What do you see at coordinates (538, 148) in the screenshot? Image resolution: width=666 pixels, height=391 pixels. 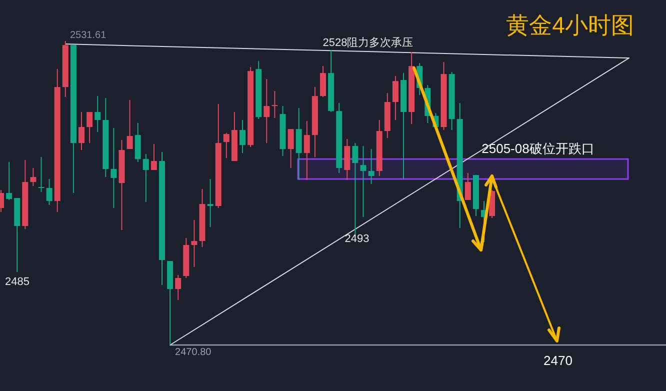 I see `band-label: 2505-08破位开跌口` at bounding box center [538, 148].